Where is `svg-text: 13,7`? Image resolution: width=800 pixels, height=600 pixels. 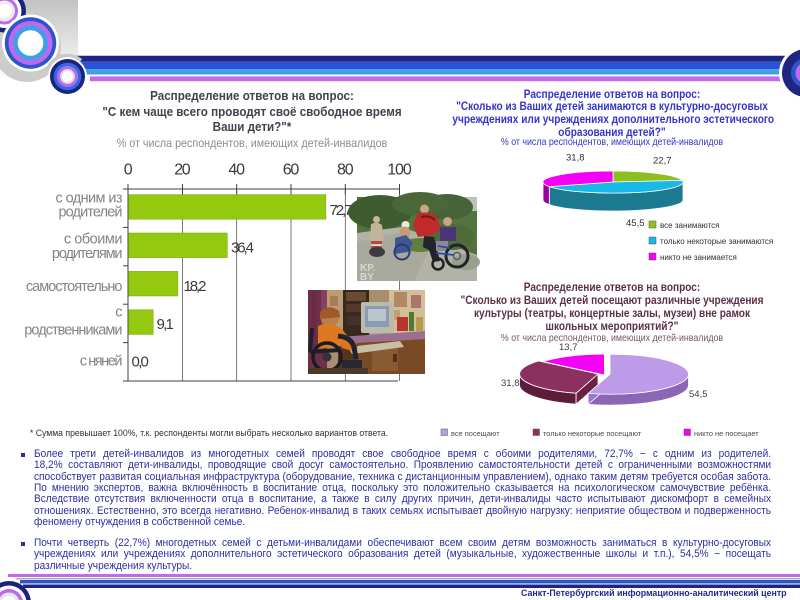 svg-text: 13,7 is located at coordinates (568, 347).